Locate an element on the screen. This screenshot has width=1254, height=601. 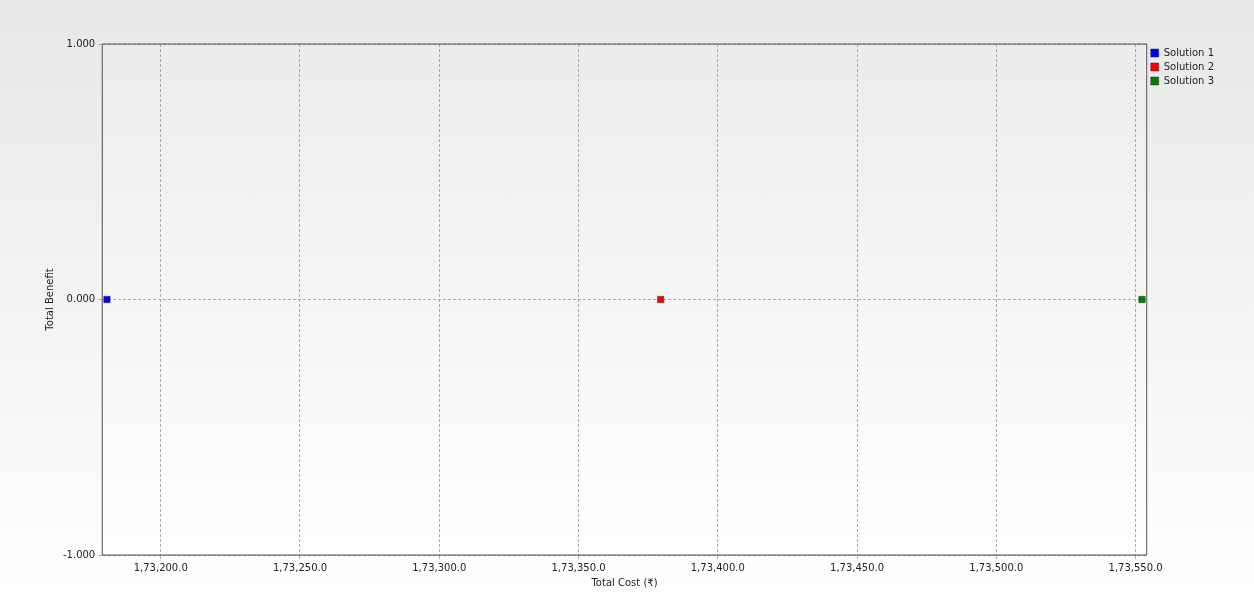
x-tick-label: 1,73,300.0 is located at coordinates (439, 567).